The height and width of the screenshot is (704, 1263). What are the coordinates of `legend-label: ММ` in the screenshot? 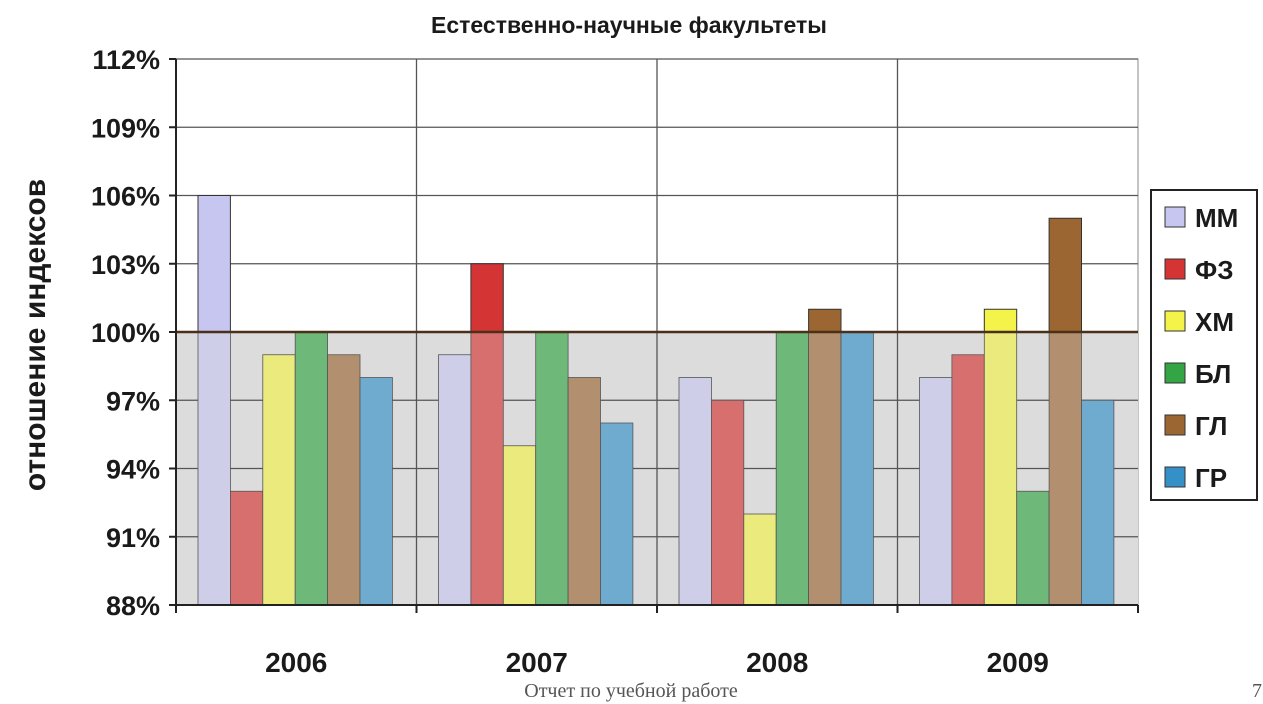 It's located at (1216, 218).